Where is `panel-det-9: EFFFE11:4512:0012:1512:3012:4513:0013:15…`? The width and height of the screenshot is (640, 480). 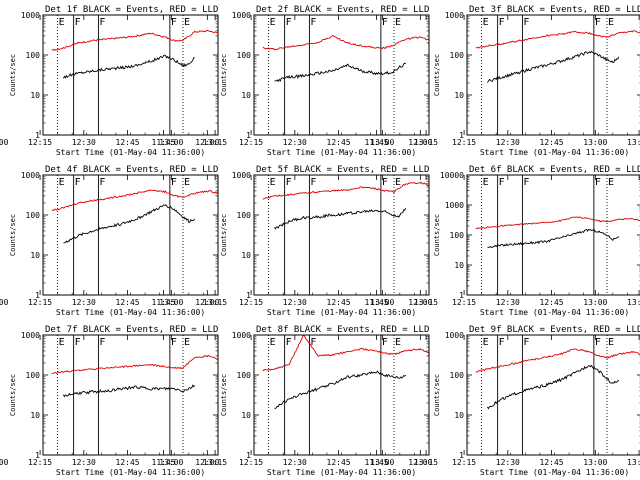 panel-det-9: EFFFE11:4512:0012:1512:3012:4513:0013:15… is located at coordinates (502, 401).